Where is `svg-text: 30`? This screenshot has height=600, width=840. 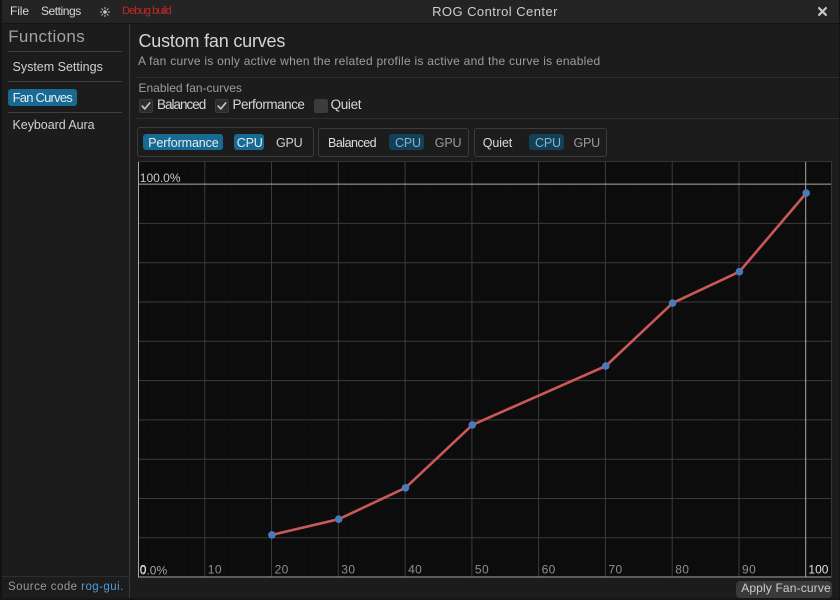
svg-text: 30 is located at coordinates (348, 570).